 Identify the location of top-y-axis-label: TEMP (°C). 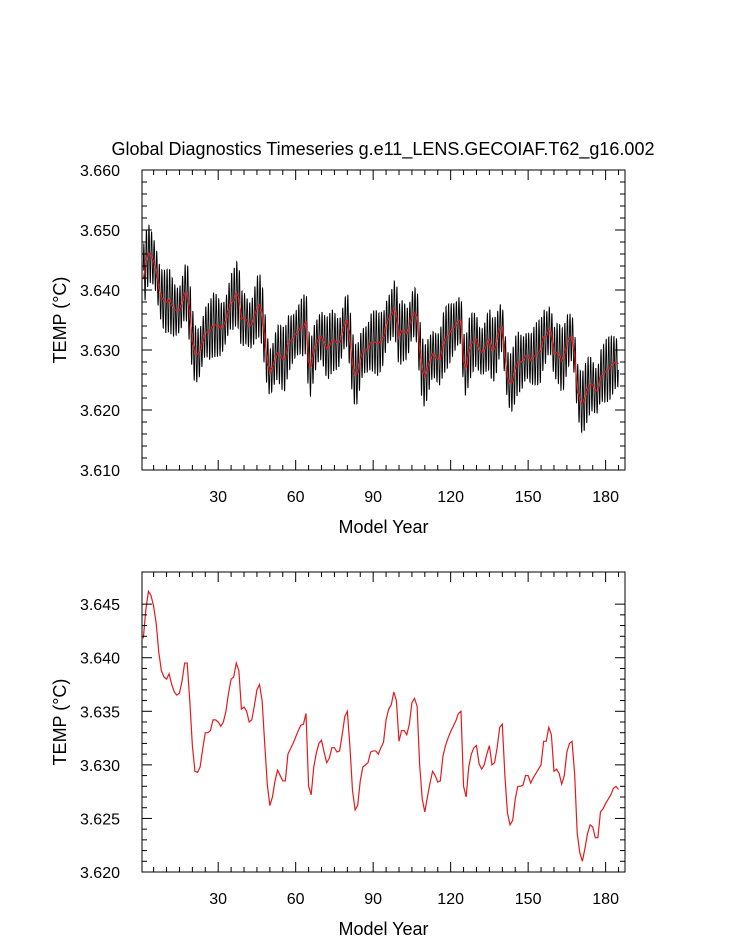
(60, 320).